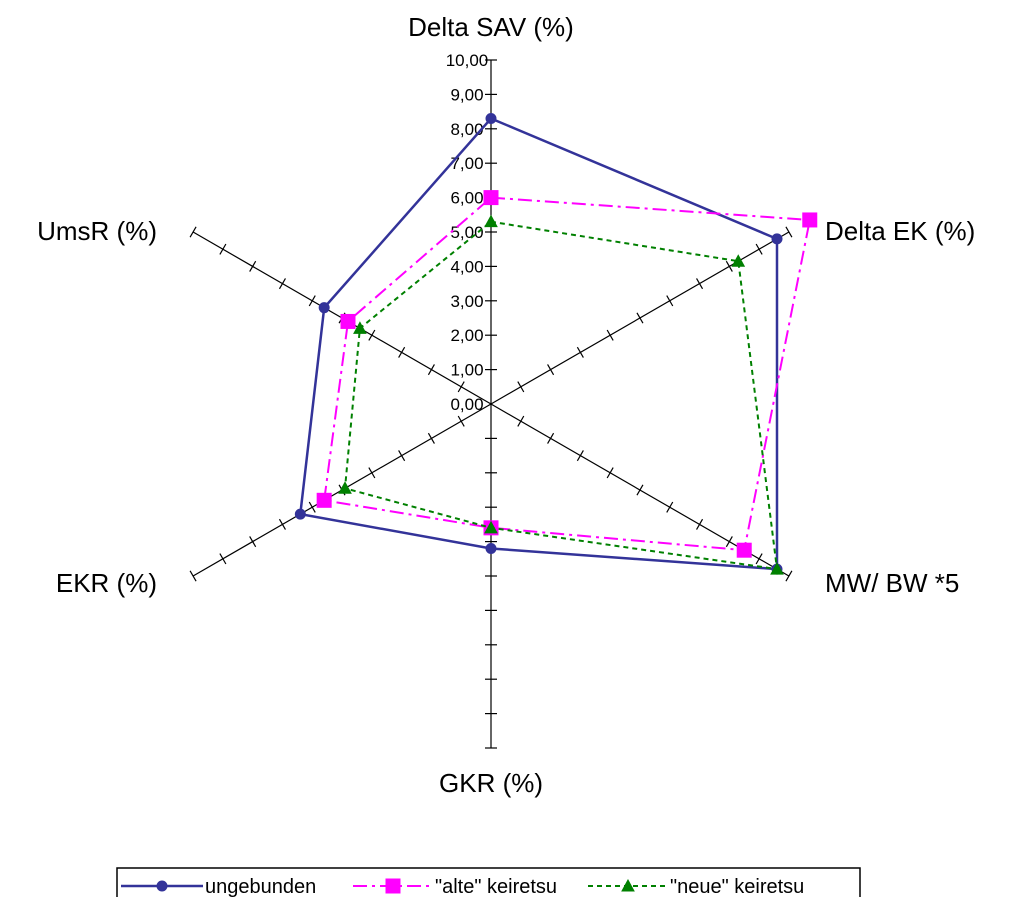 Image resolution: width=1012 pixels, height=897 pixels. I want to click on legend: ungebunden "alte" keiretsu "neue" keiretsu, so click(488, 882).